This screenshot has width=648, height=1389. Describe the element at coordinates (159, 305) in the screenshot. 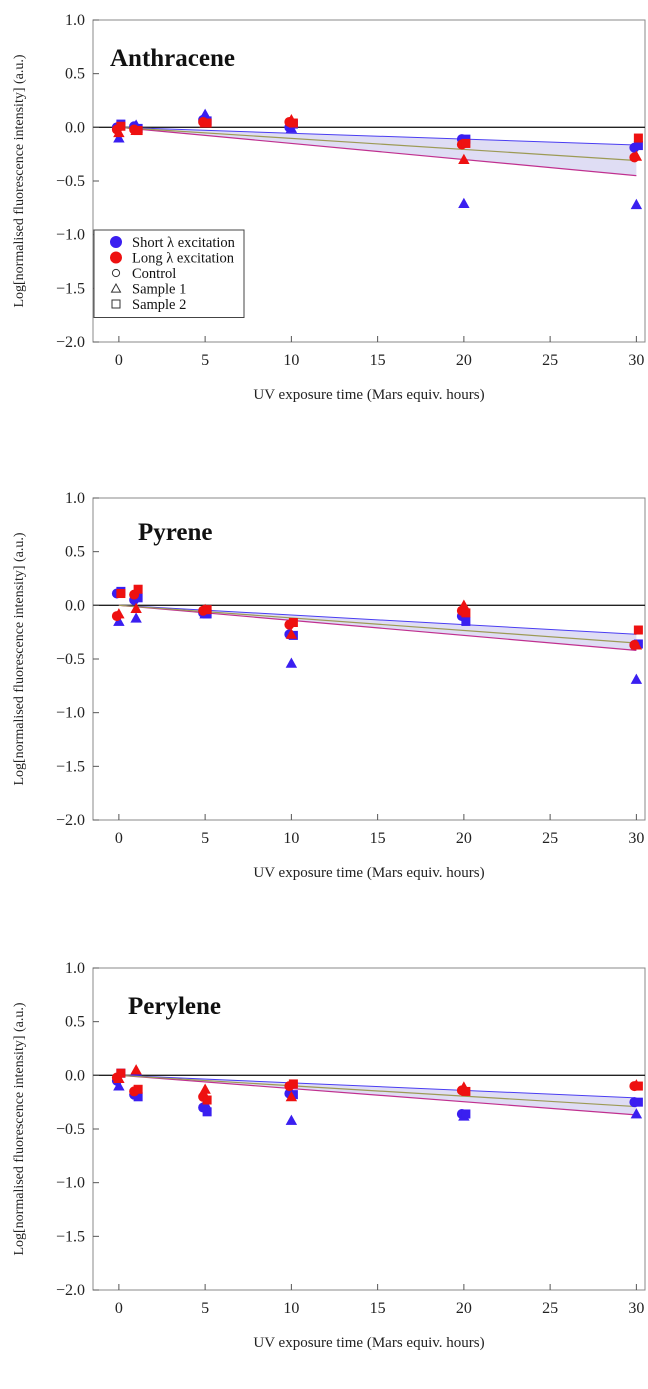

I see `legend-label: Sample 2` at that location.